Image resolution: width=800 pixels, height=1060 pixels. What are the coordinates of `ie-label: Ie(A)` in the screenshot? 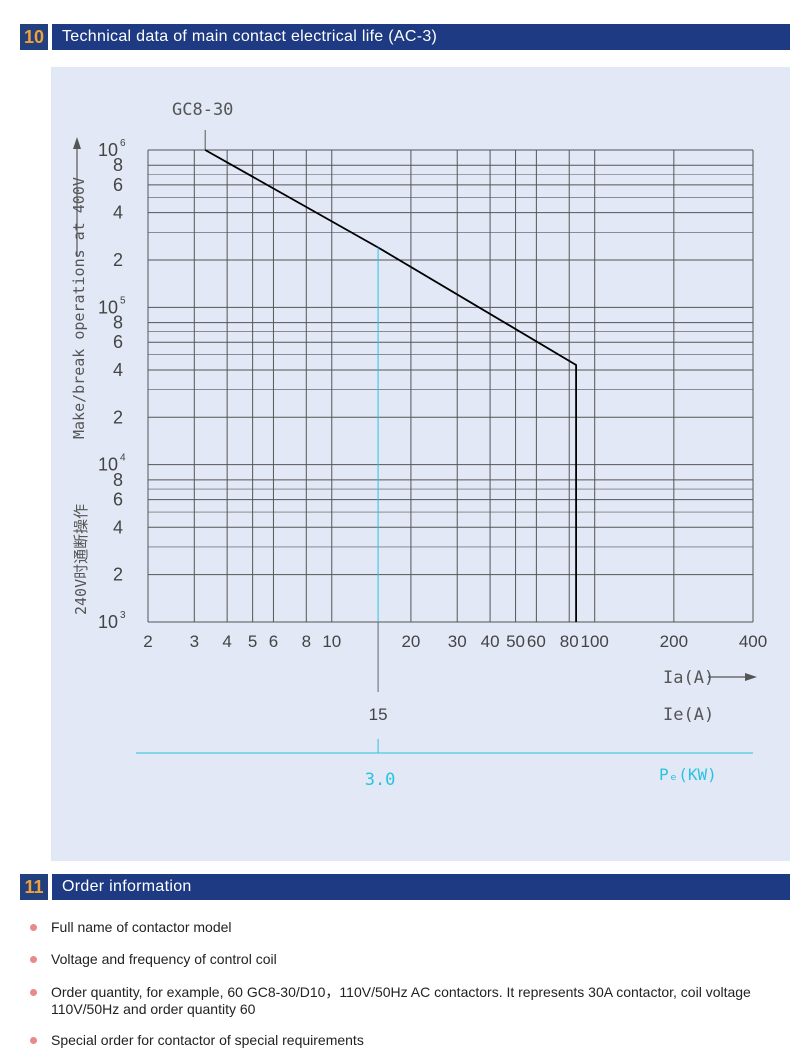 It's located at (688, 715).